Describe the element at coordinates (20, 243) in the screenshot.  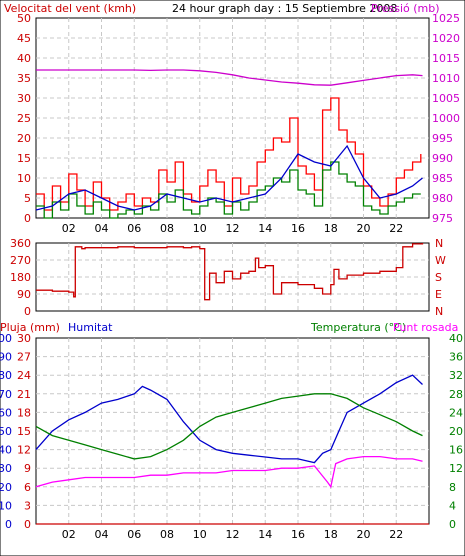
I see `direction-tick-label: 360` at that location.